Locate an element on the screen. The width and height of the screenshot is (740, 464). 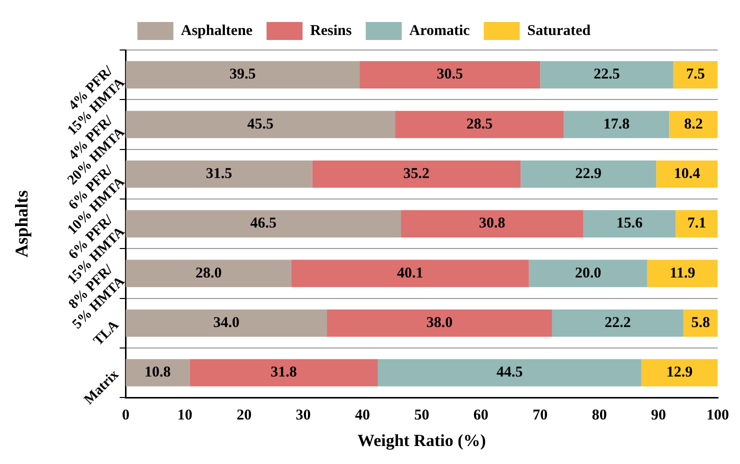
data-label: 8.2 is located at coordinates (693, 124).